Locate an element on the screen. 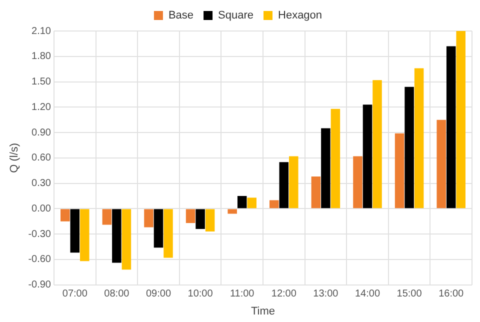  x-tick-label: 10:00 is located at coordinates (201, 294).